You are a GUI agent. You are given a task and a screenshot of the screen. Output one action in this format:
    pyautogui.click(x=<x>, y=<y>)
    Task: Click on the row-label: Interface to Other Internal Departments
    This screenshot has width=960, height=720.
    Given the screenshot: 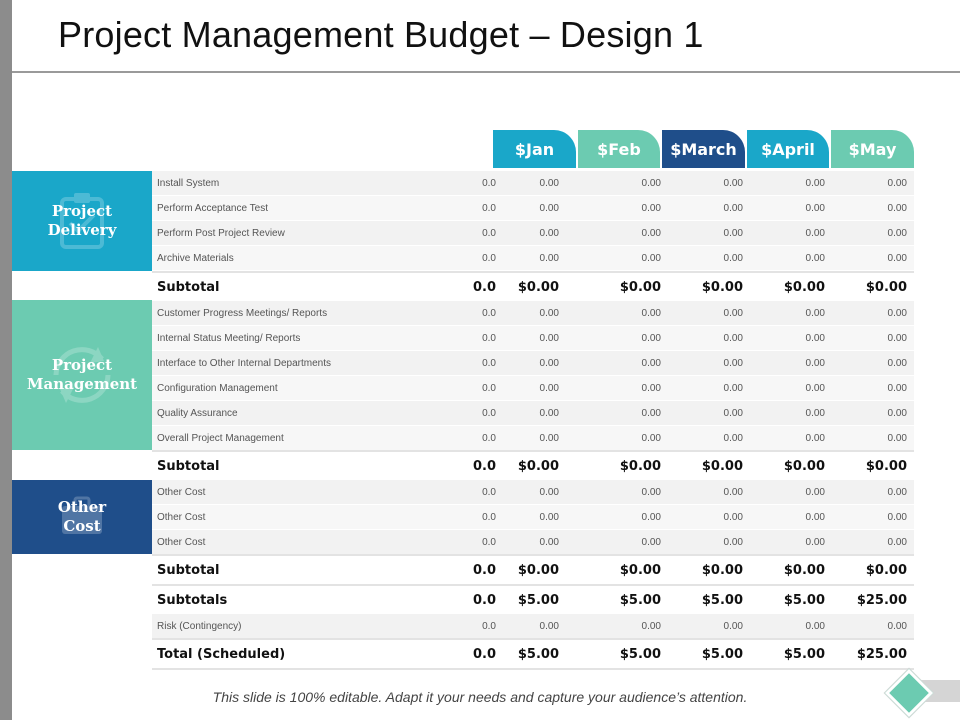 What is the action you would take?
    pyautogui.click(x=244, y=363)
    